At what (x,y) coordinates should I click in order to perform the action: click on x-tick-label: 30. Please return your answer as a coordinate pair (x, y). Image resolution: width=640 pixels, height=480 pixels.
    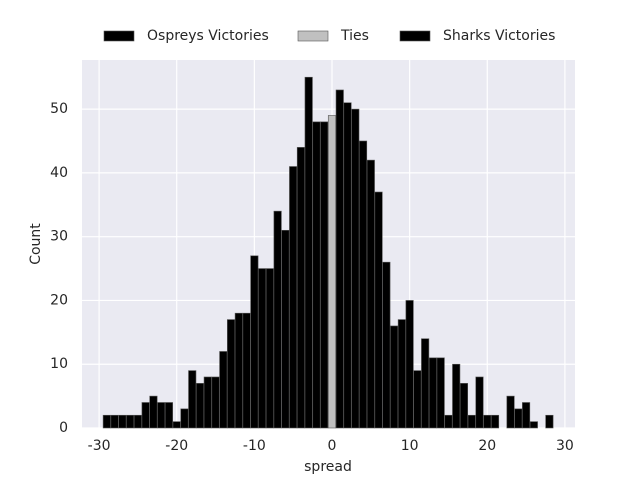
    Looking at the image, I should click on (565, 446).